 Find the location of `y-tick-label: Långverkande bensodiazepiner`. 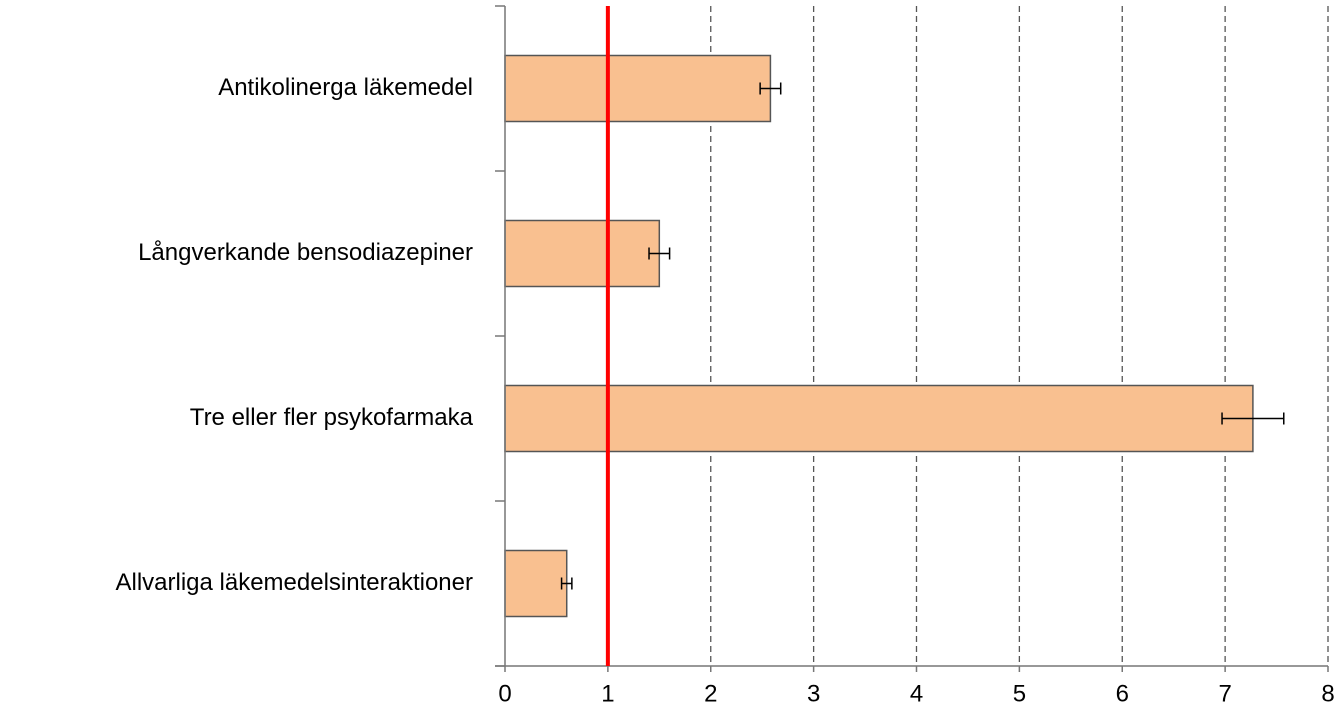

y-tick-label: Långverkande bensodiazepiner is located at coordinates (305, 252).